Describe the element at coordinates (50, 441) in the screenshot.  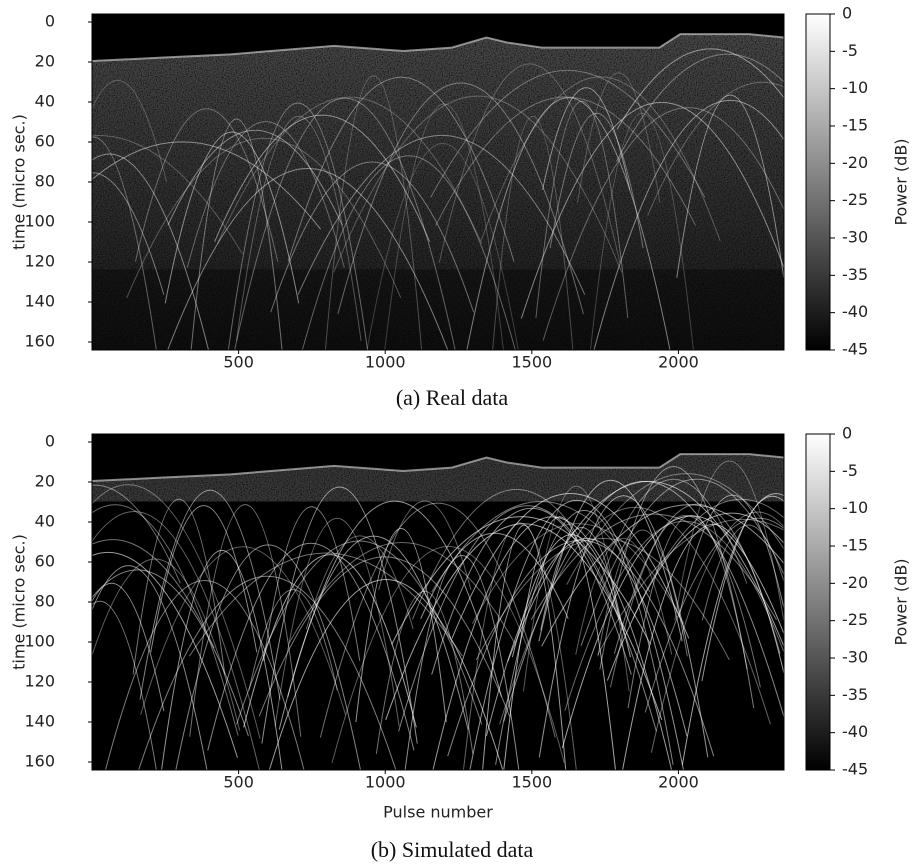
I see `y-tick-label: 0` at that location.